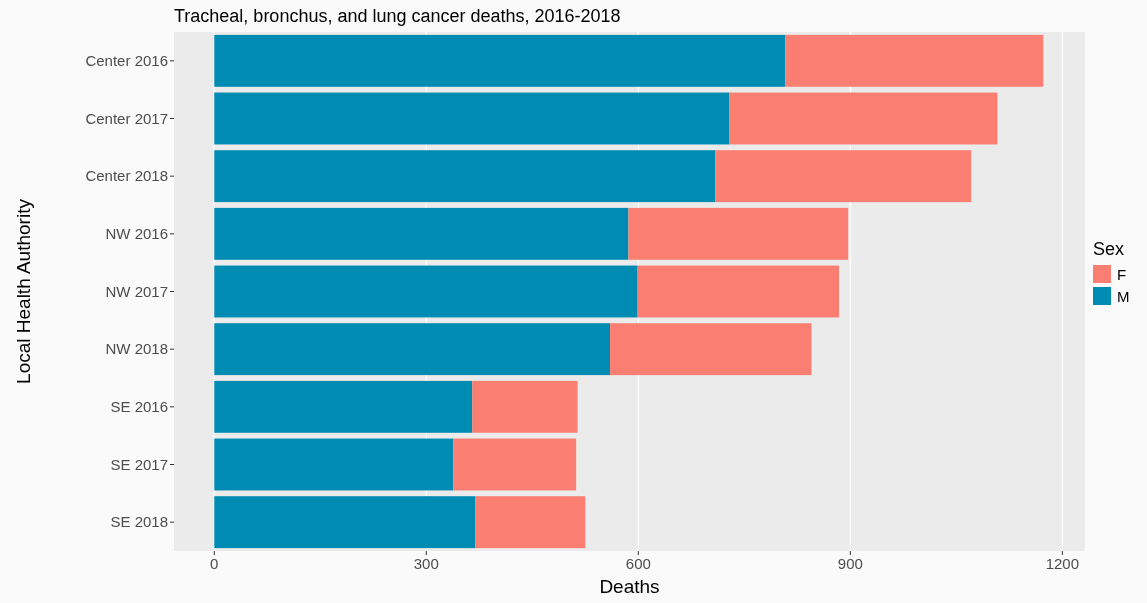  I want to click on y-tick-label: Center 2018, so click(126, 176).